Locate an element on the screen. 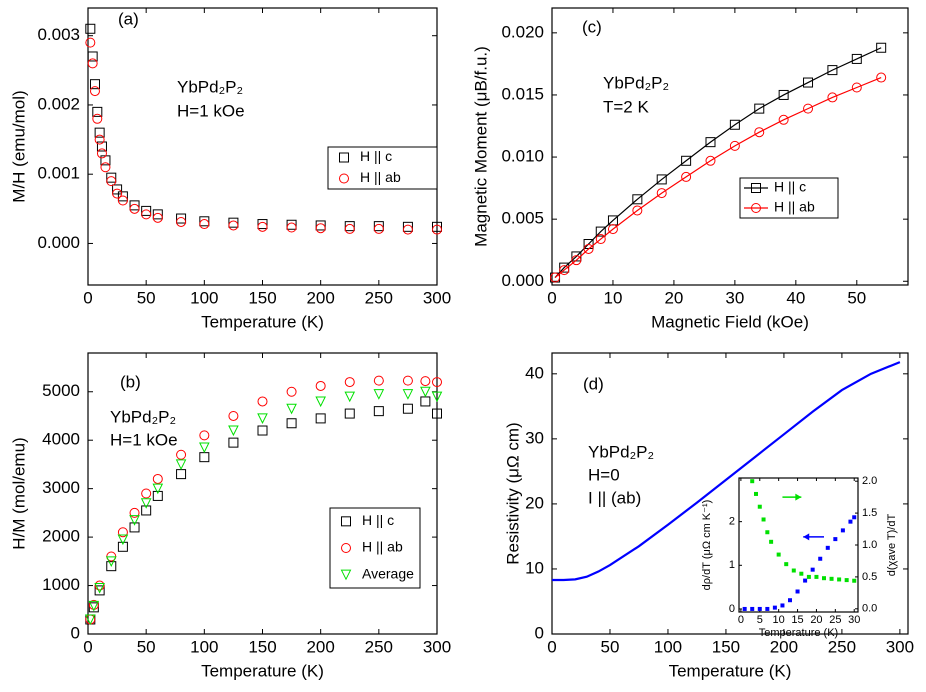  x-tick-label: 20 is located at coordinates (816, 620).